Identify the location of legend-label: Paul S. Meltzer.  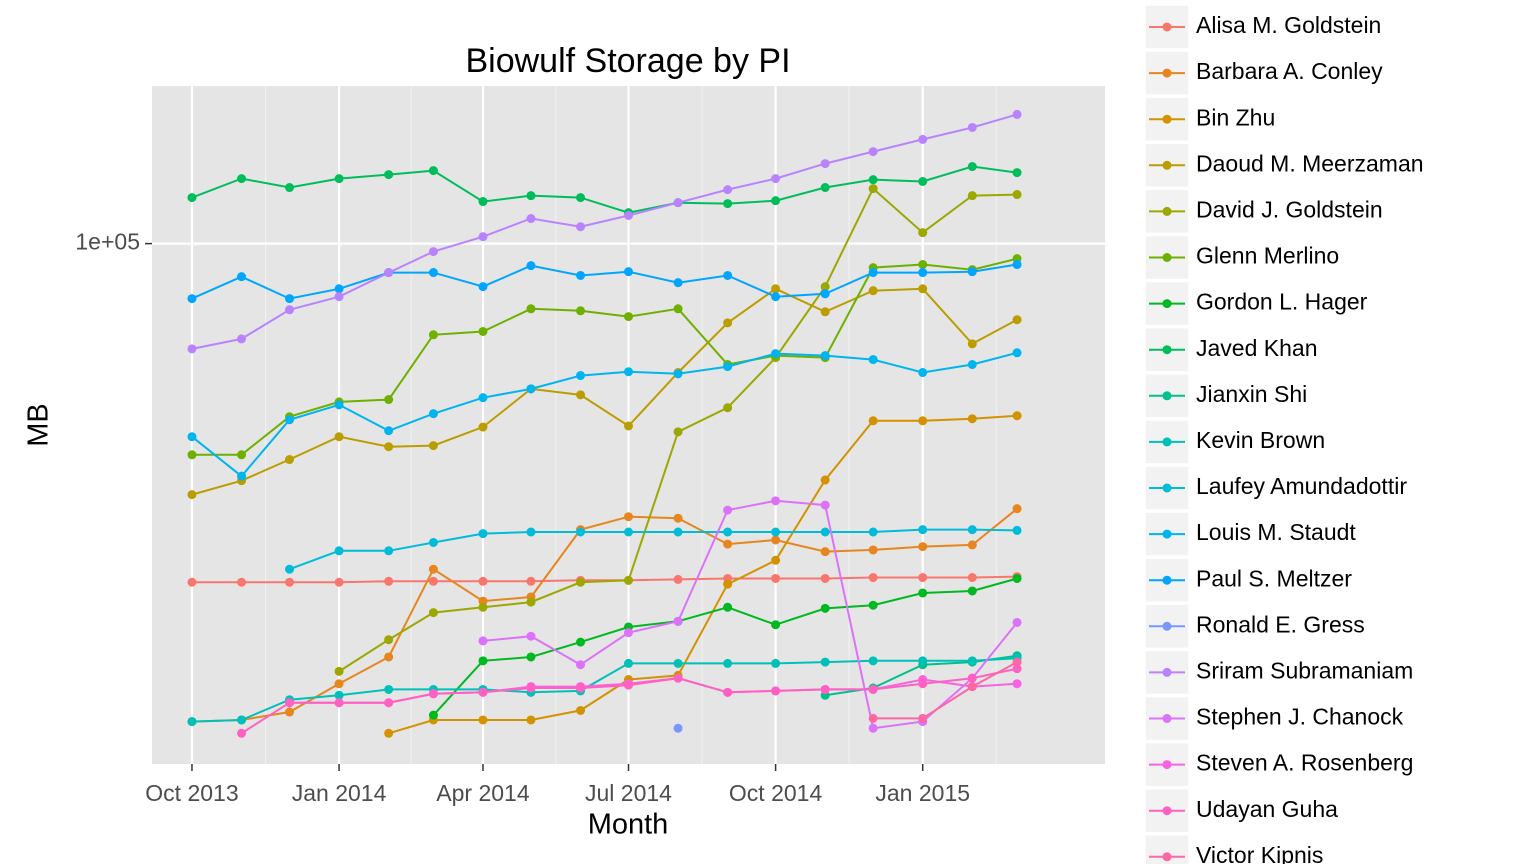
(1274, 578).